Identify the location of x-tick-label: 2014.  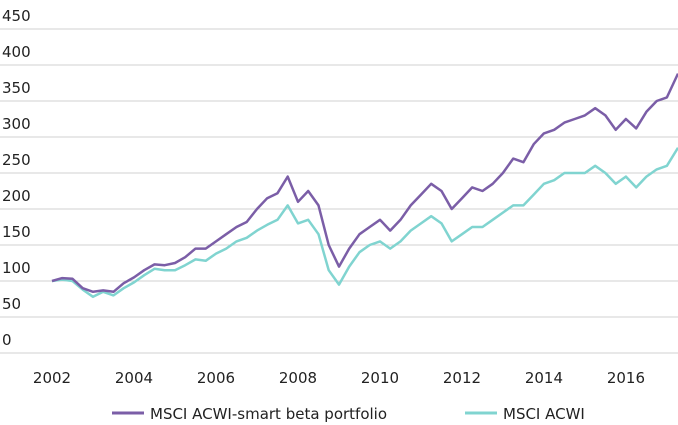
(544, 378).